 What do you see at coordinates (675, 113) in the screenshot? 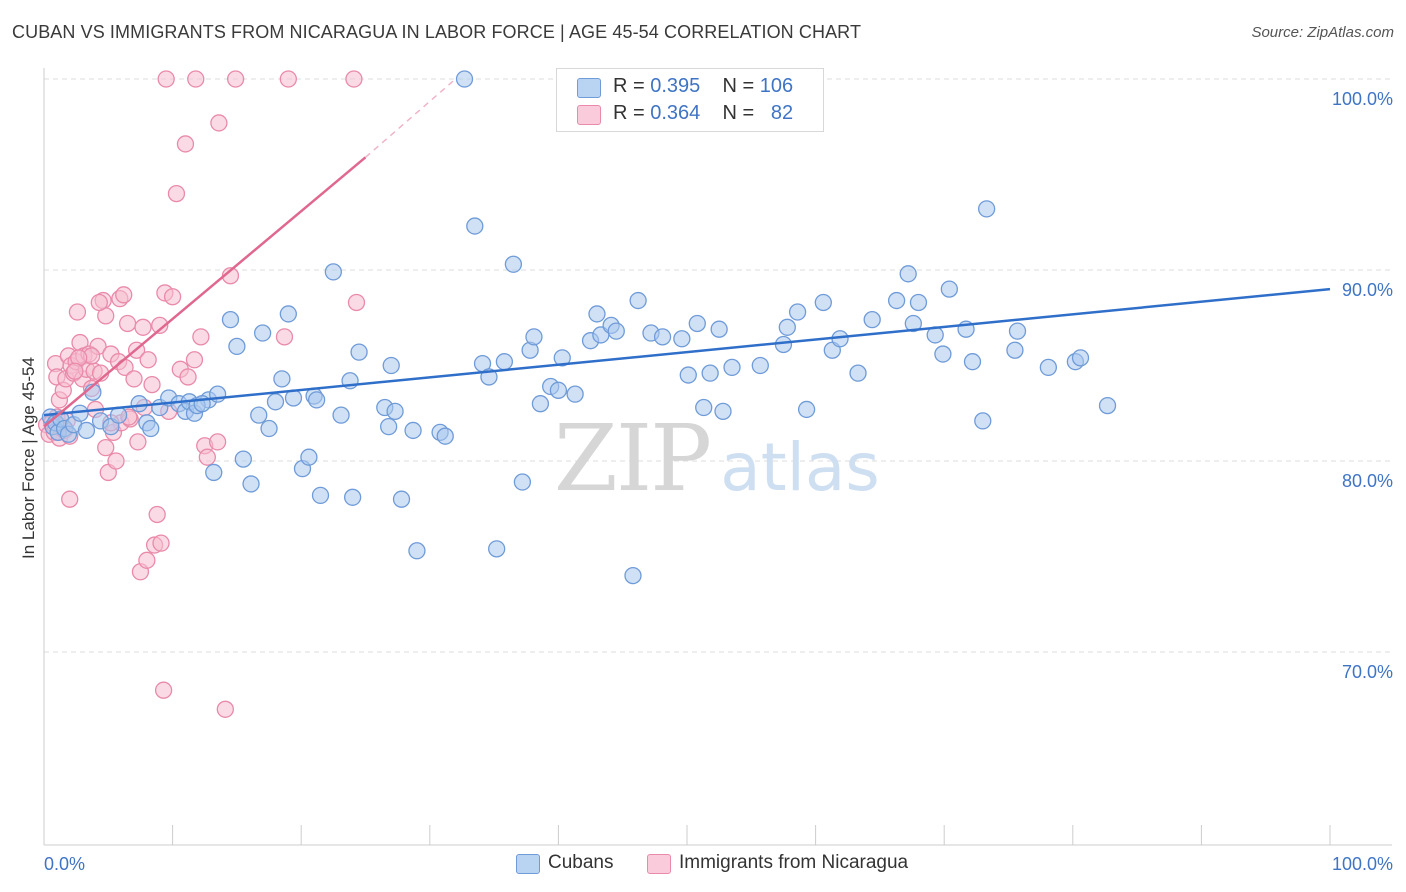
I see `legend-r-value: 0.364` at bounding box center [675, 113].